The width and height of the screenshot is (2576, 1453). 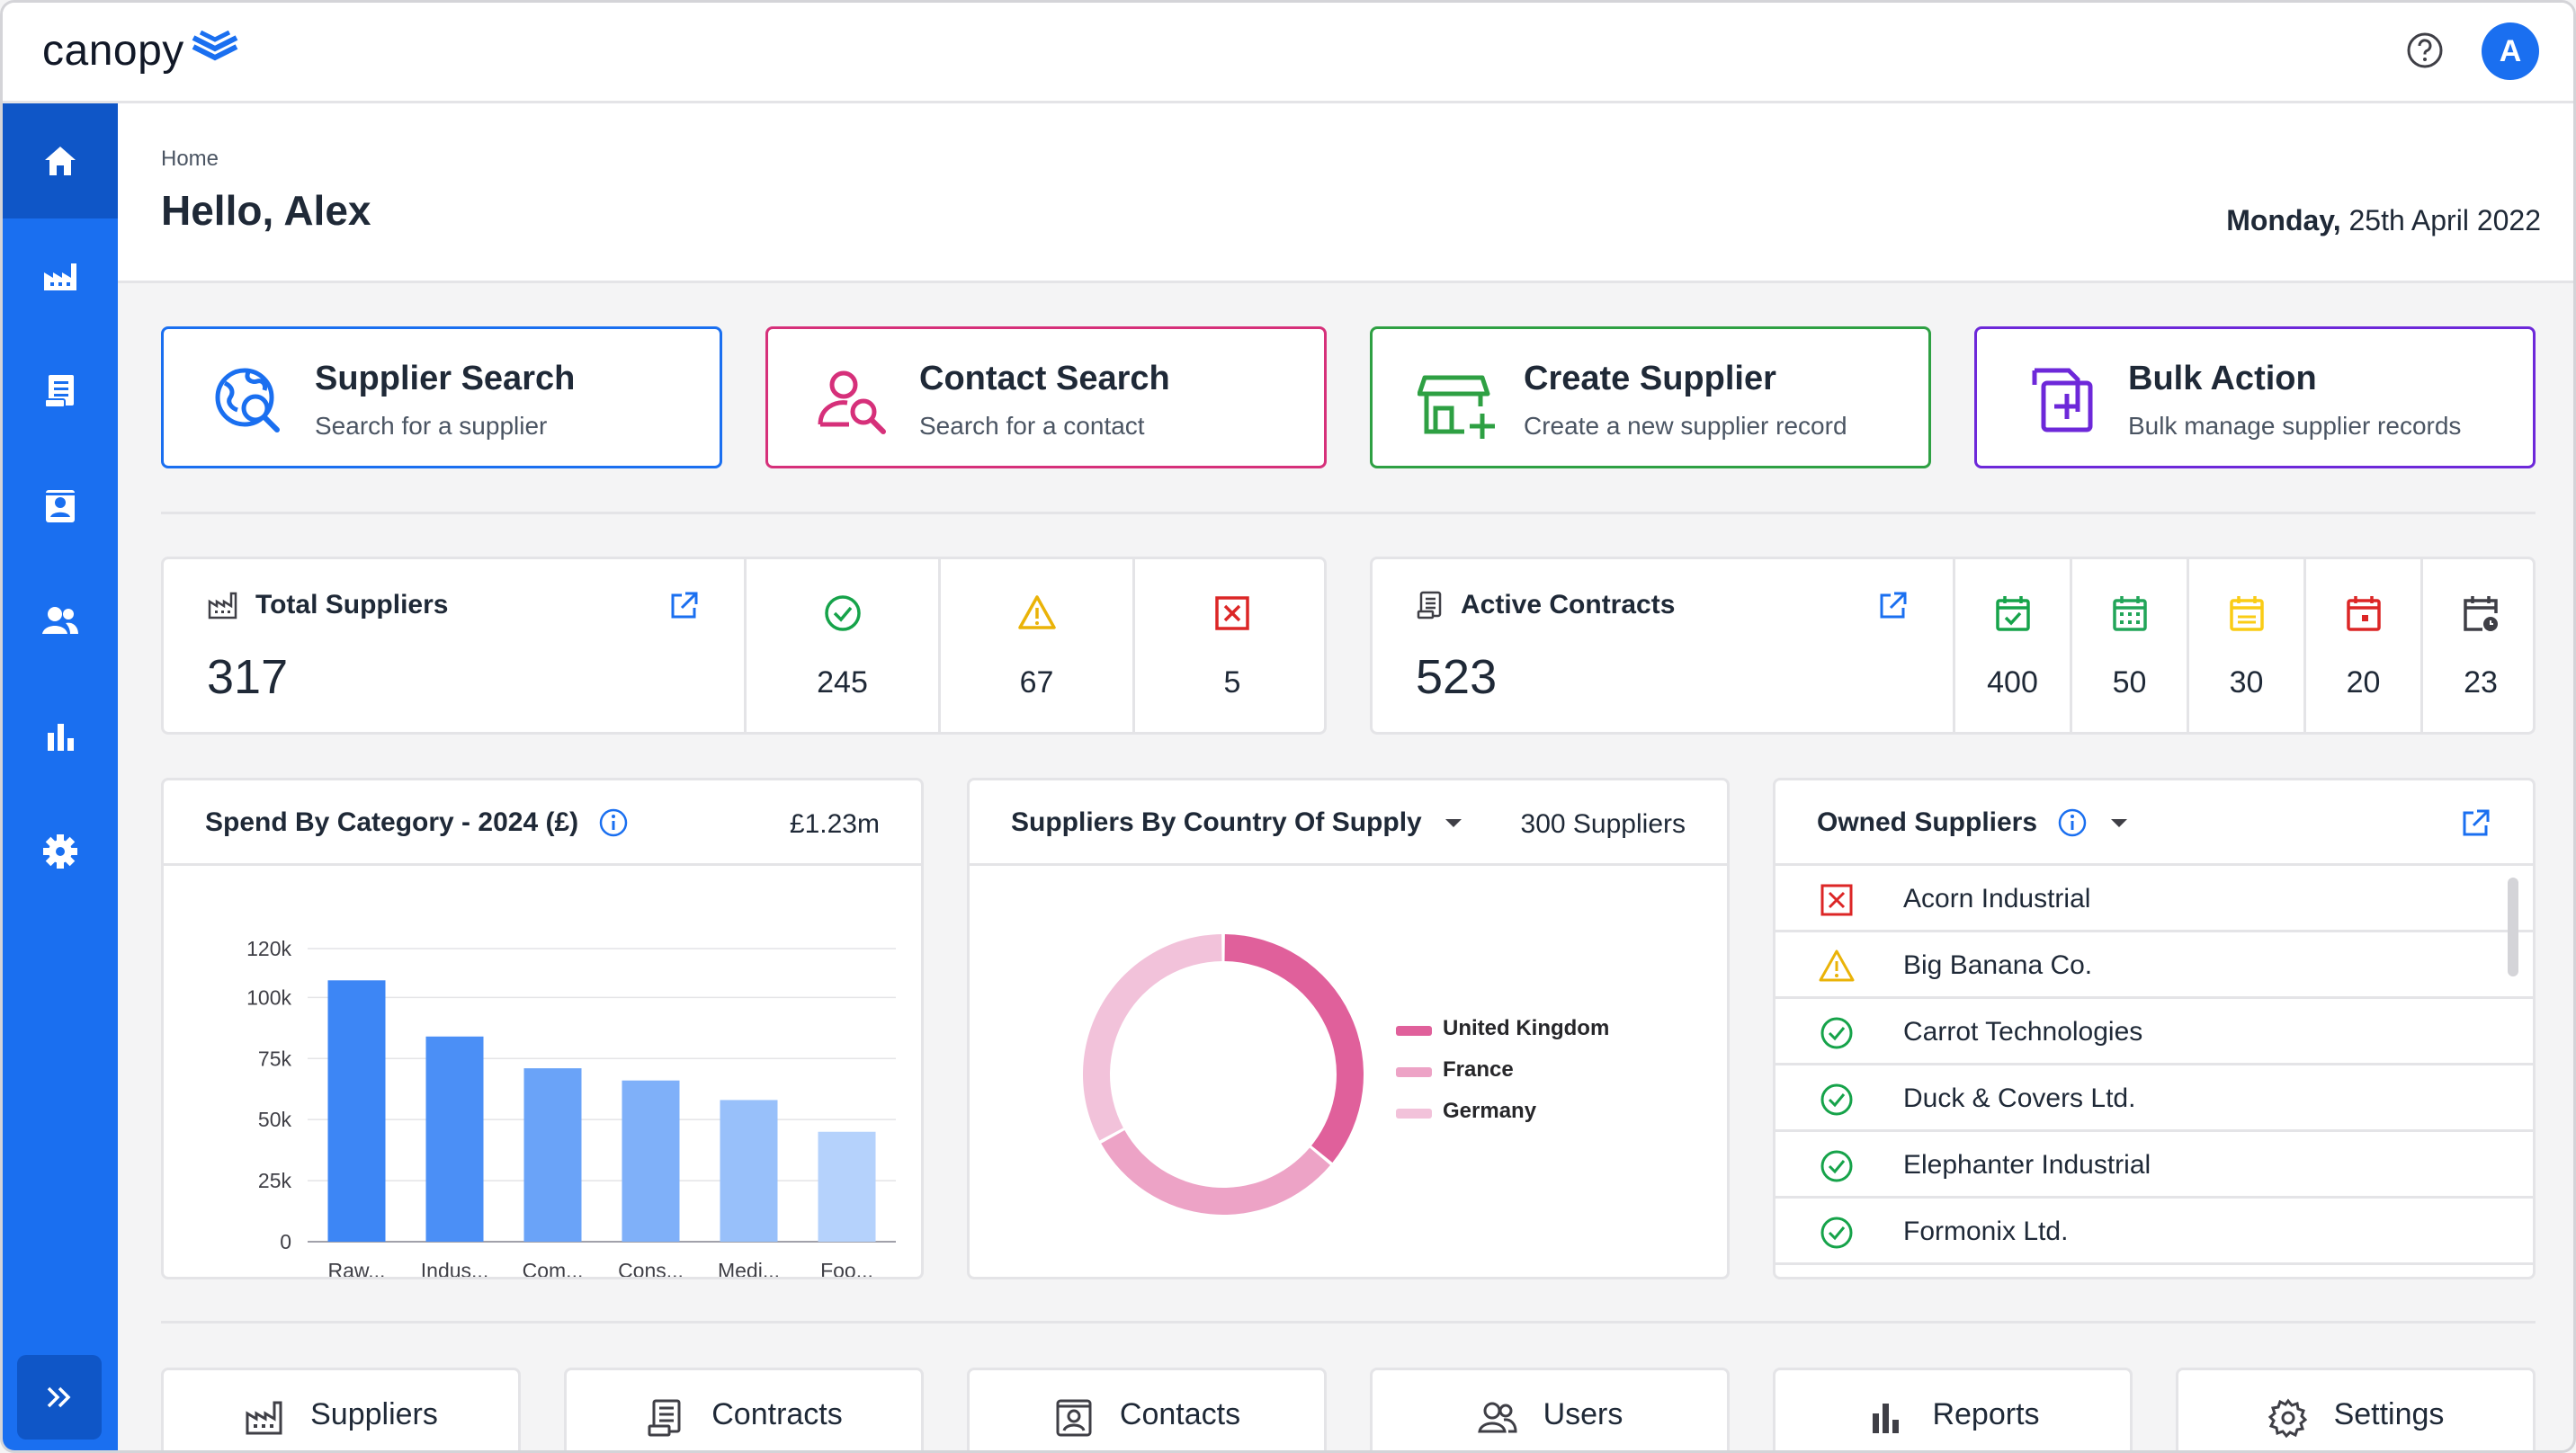 I want to click on sidebar-item-users, so click(x=60, y=621).